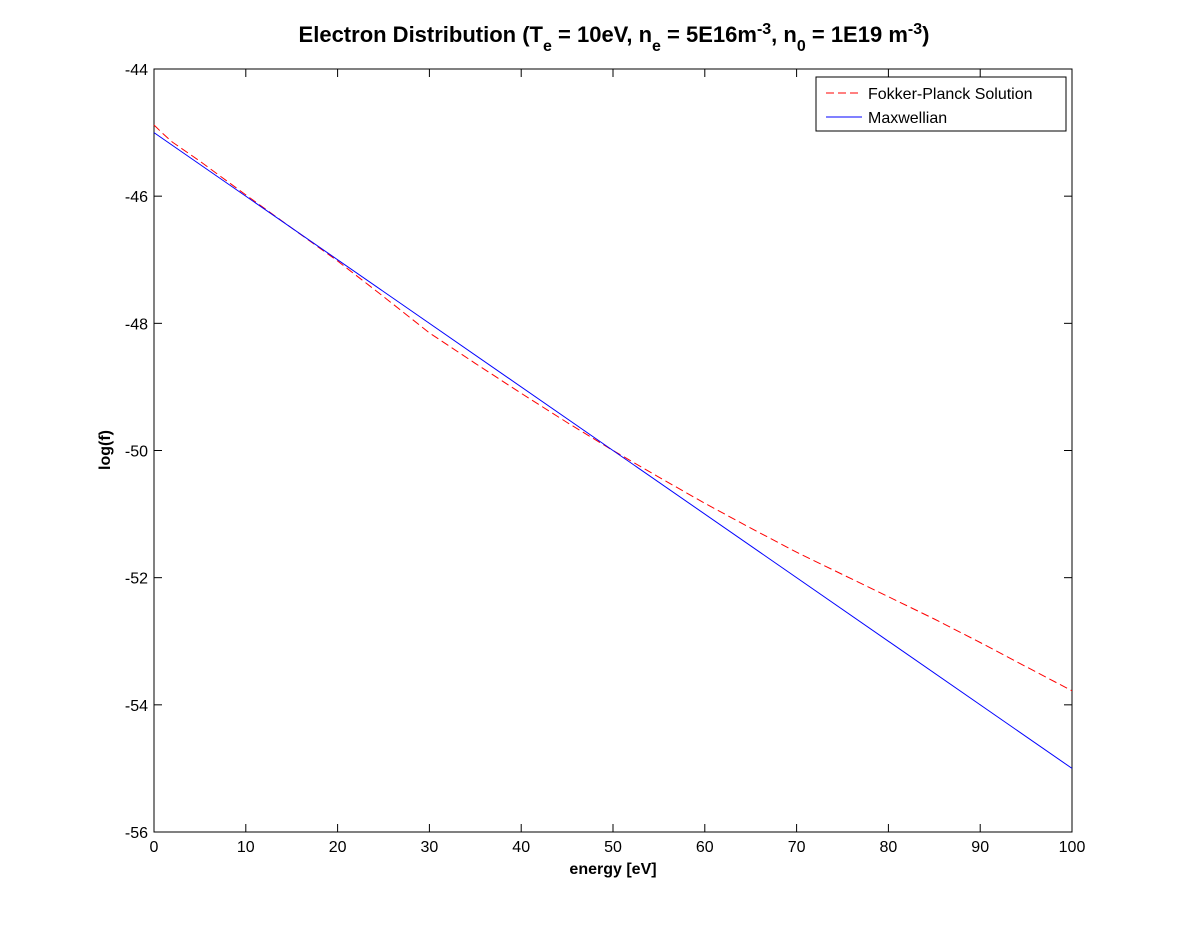 Image resolution: width=1184 pixels, height=934 pixels. What do you see at coordinates (980, 847) in the screenshot?
I see `x-tick-label: 90` at bounding box center [980, 847].